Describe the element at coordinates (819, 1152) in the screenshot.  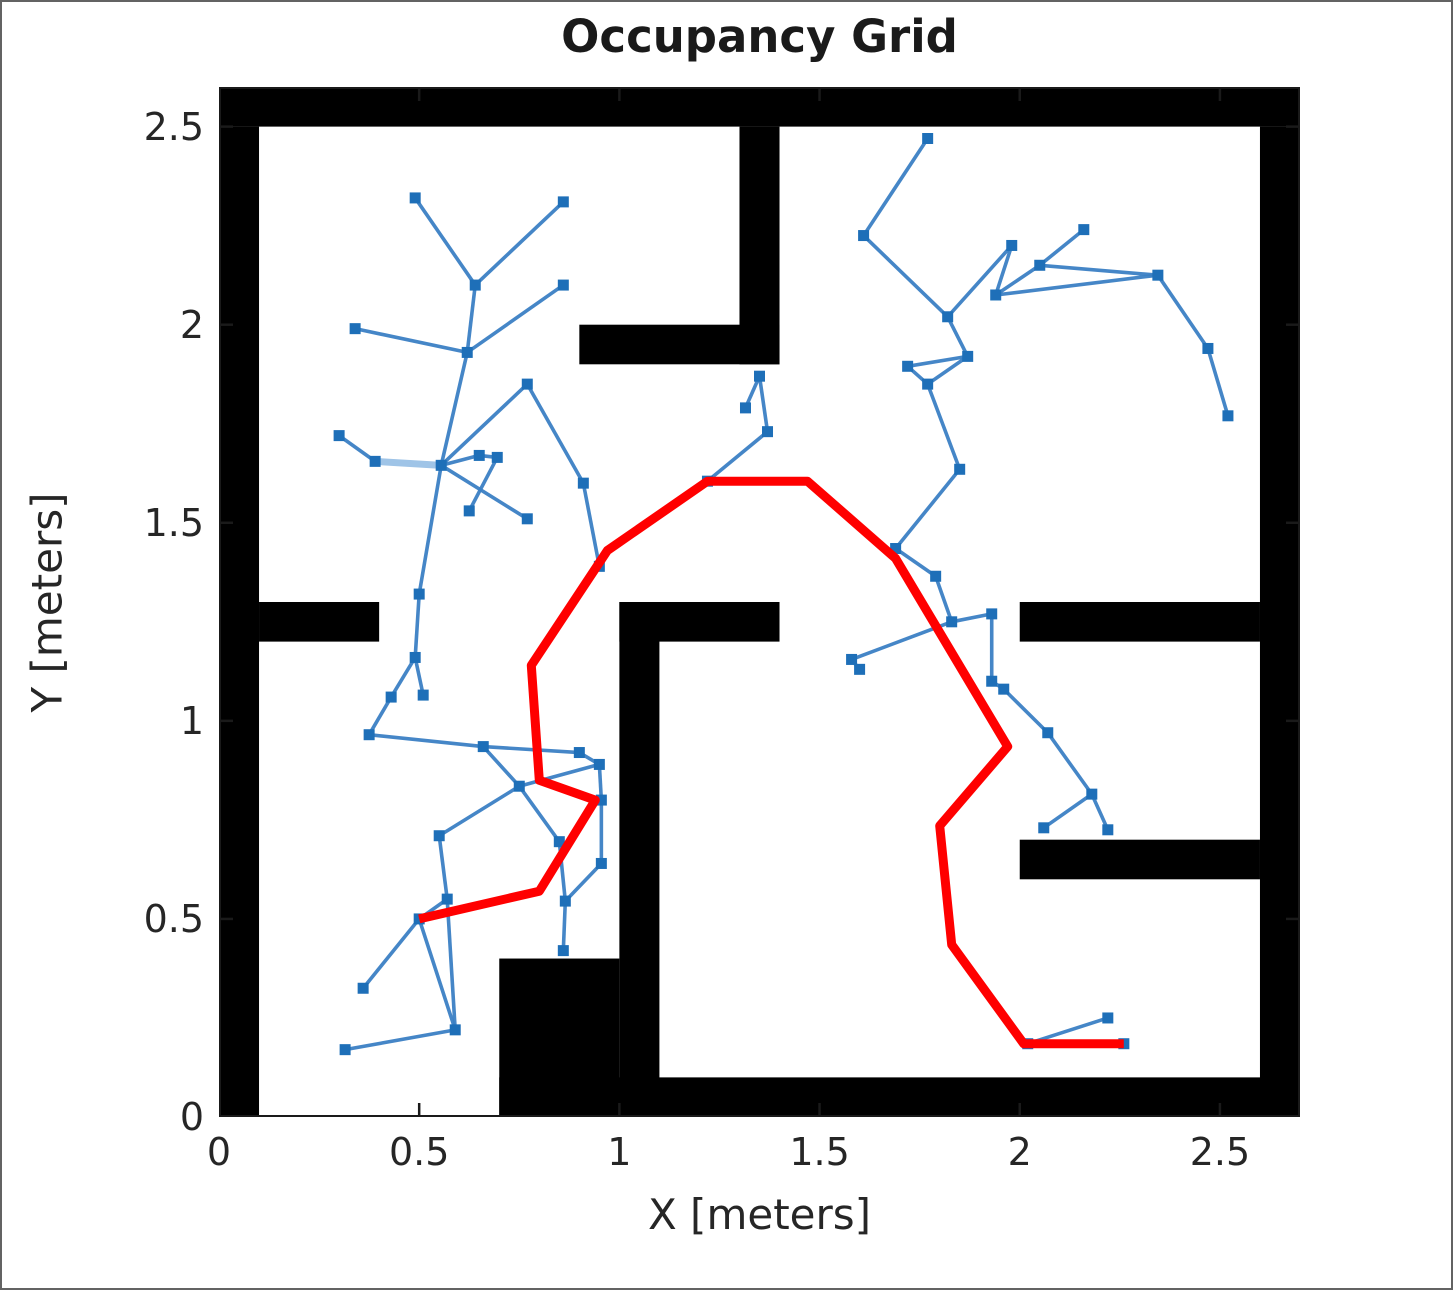
I see `x-tick-label: 1.5` at that location.